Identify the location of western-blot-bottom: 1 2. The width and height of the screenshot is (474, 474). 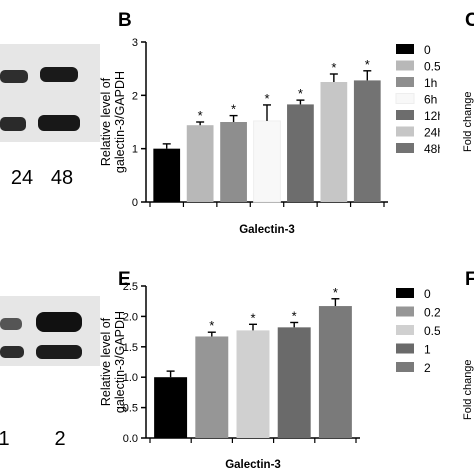
(50, 373).